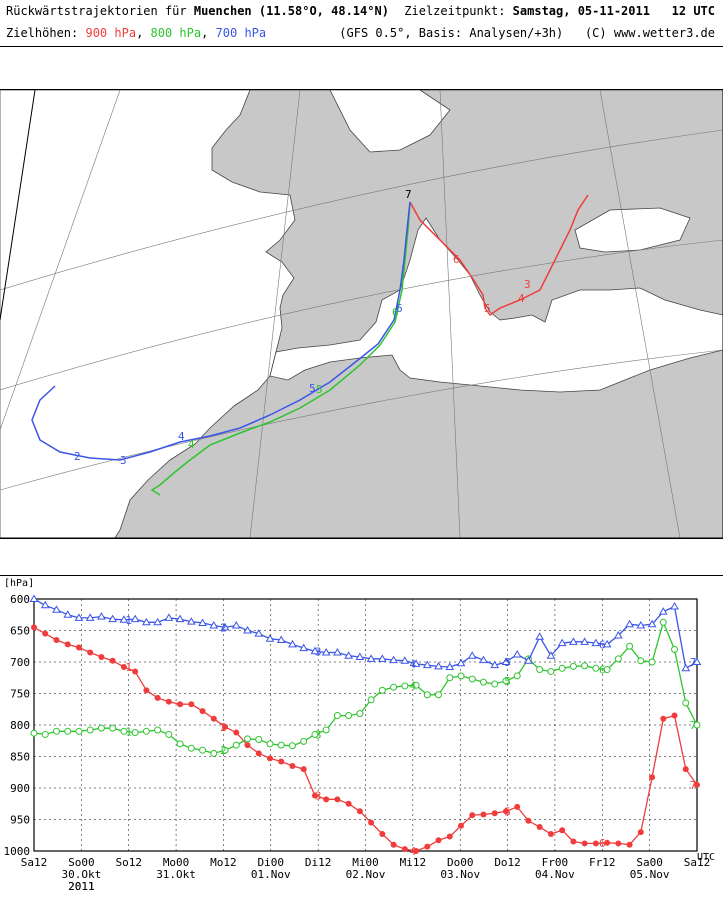 Image resolution: width=723 pixels, height=900 pixels. I want to click on red-map-label-6: 6, so click(456, 259).